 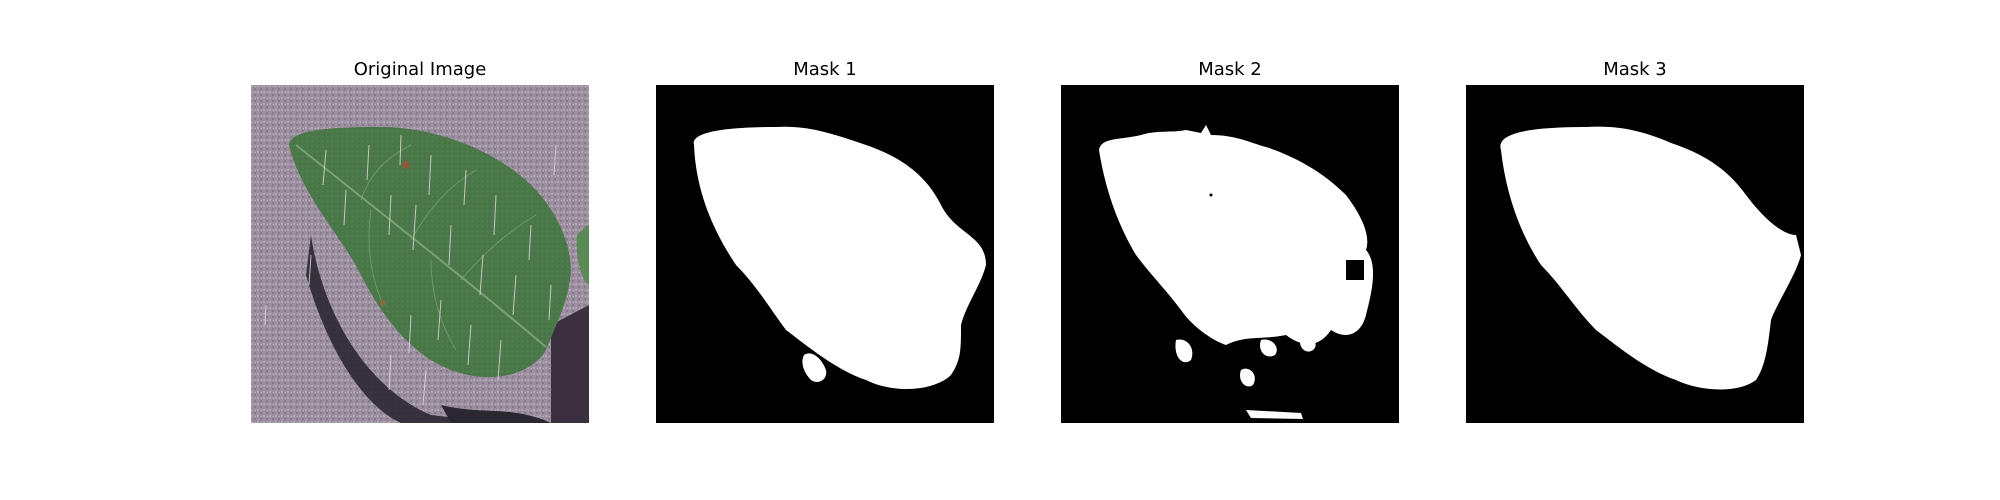 What do you see at coordinates (1635, 69) in the screenshot?
I see `panel-title: Mask 3` at bounding box center [1635, 69].